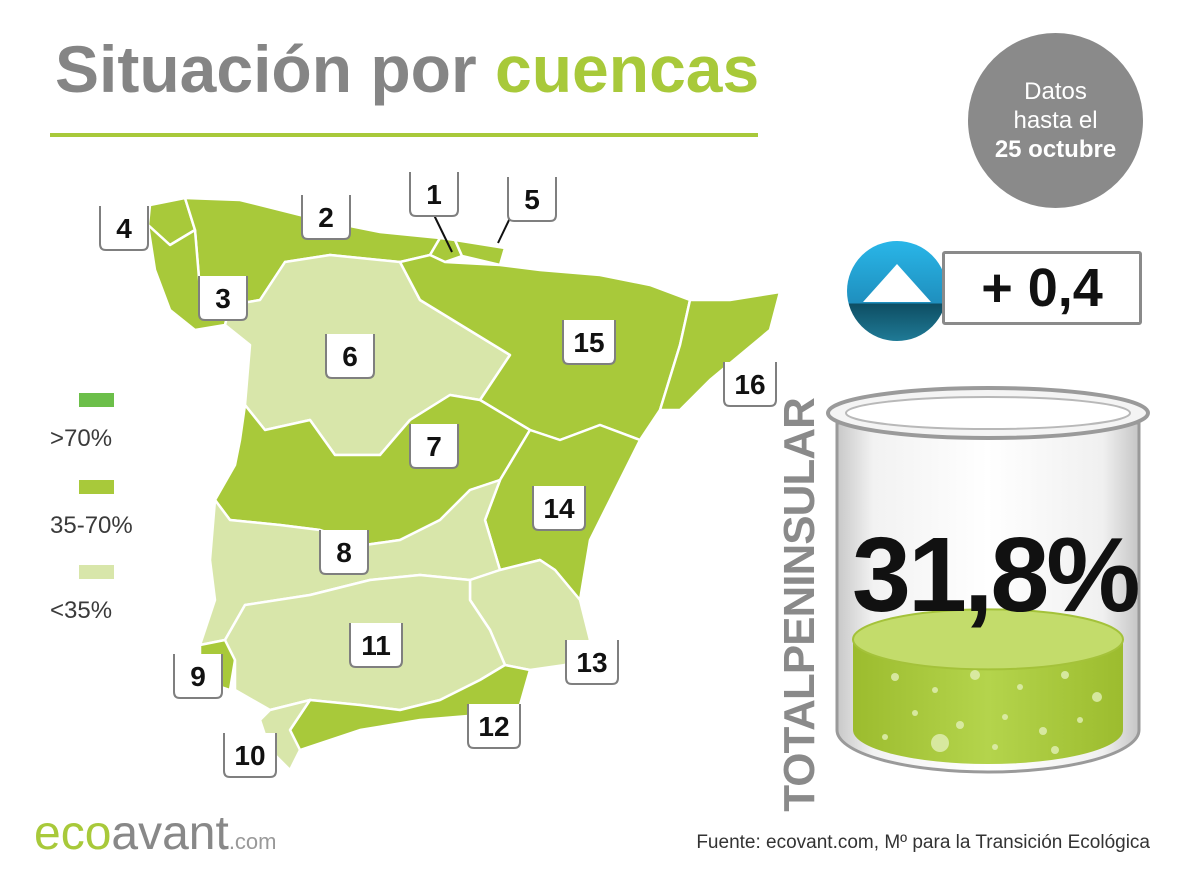  I want to click on region-number-2: 2, so click(326, 217).